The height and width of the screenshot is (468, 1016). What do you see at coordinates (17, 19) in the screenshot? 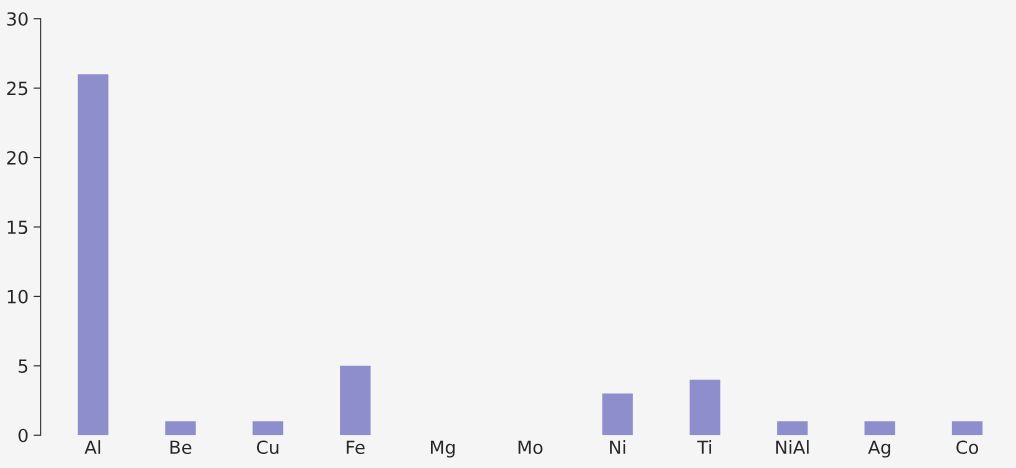
I see `y-tick-label: 30` at bounding box center [17, 19].